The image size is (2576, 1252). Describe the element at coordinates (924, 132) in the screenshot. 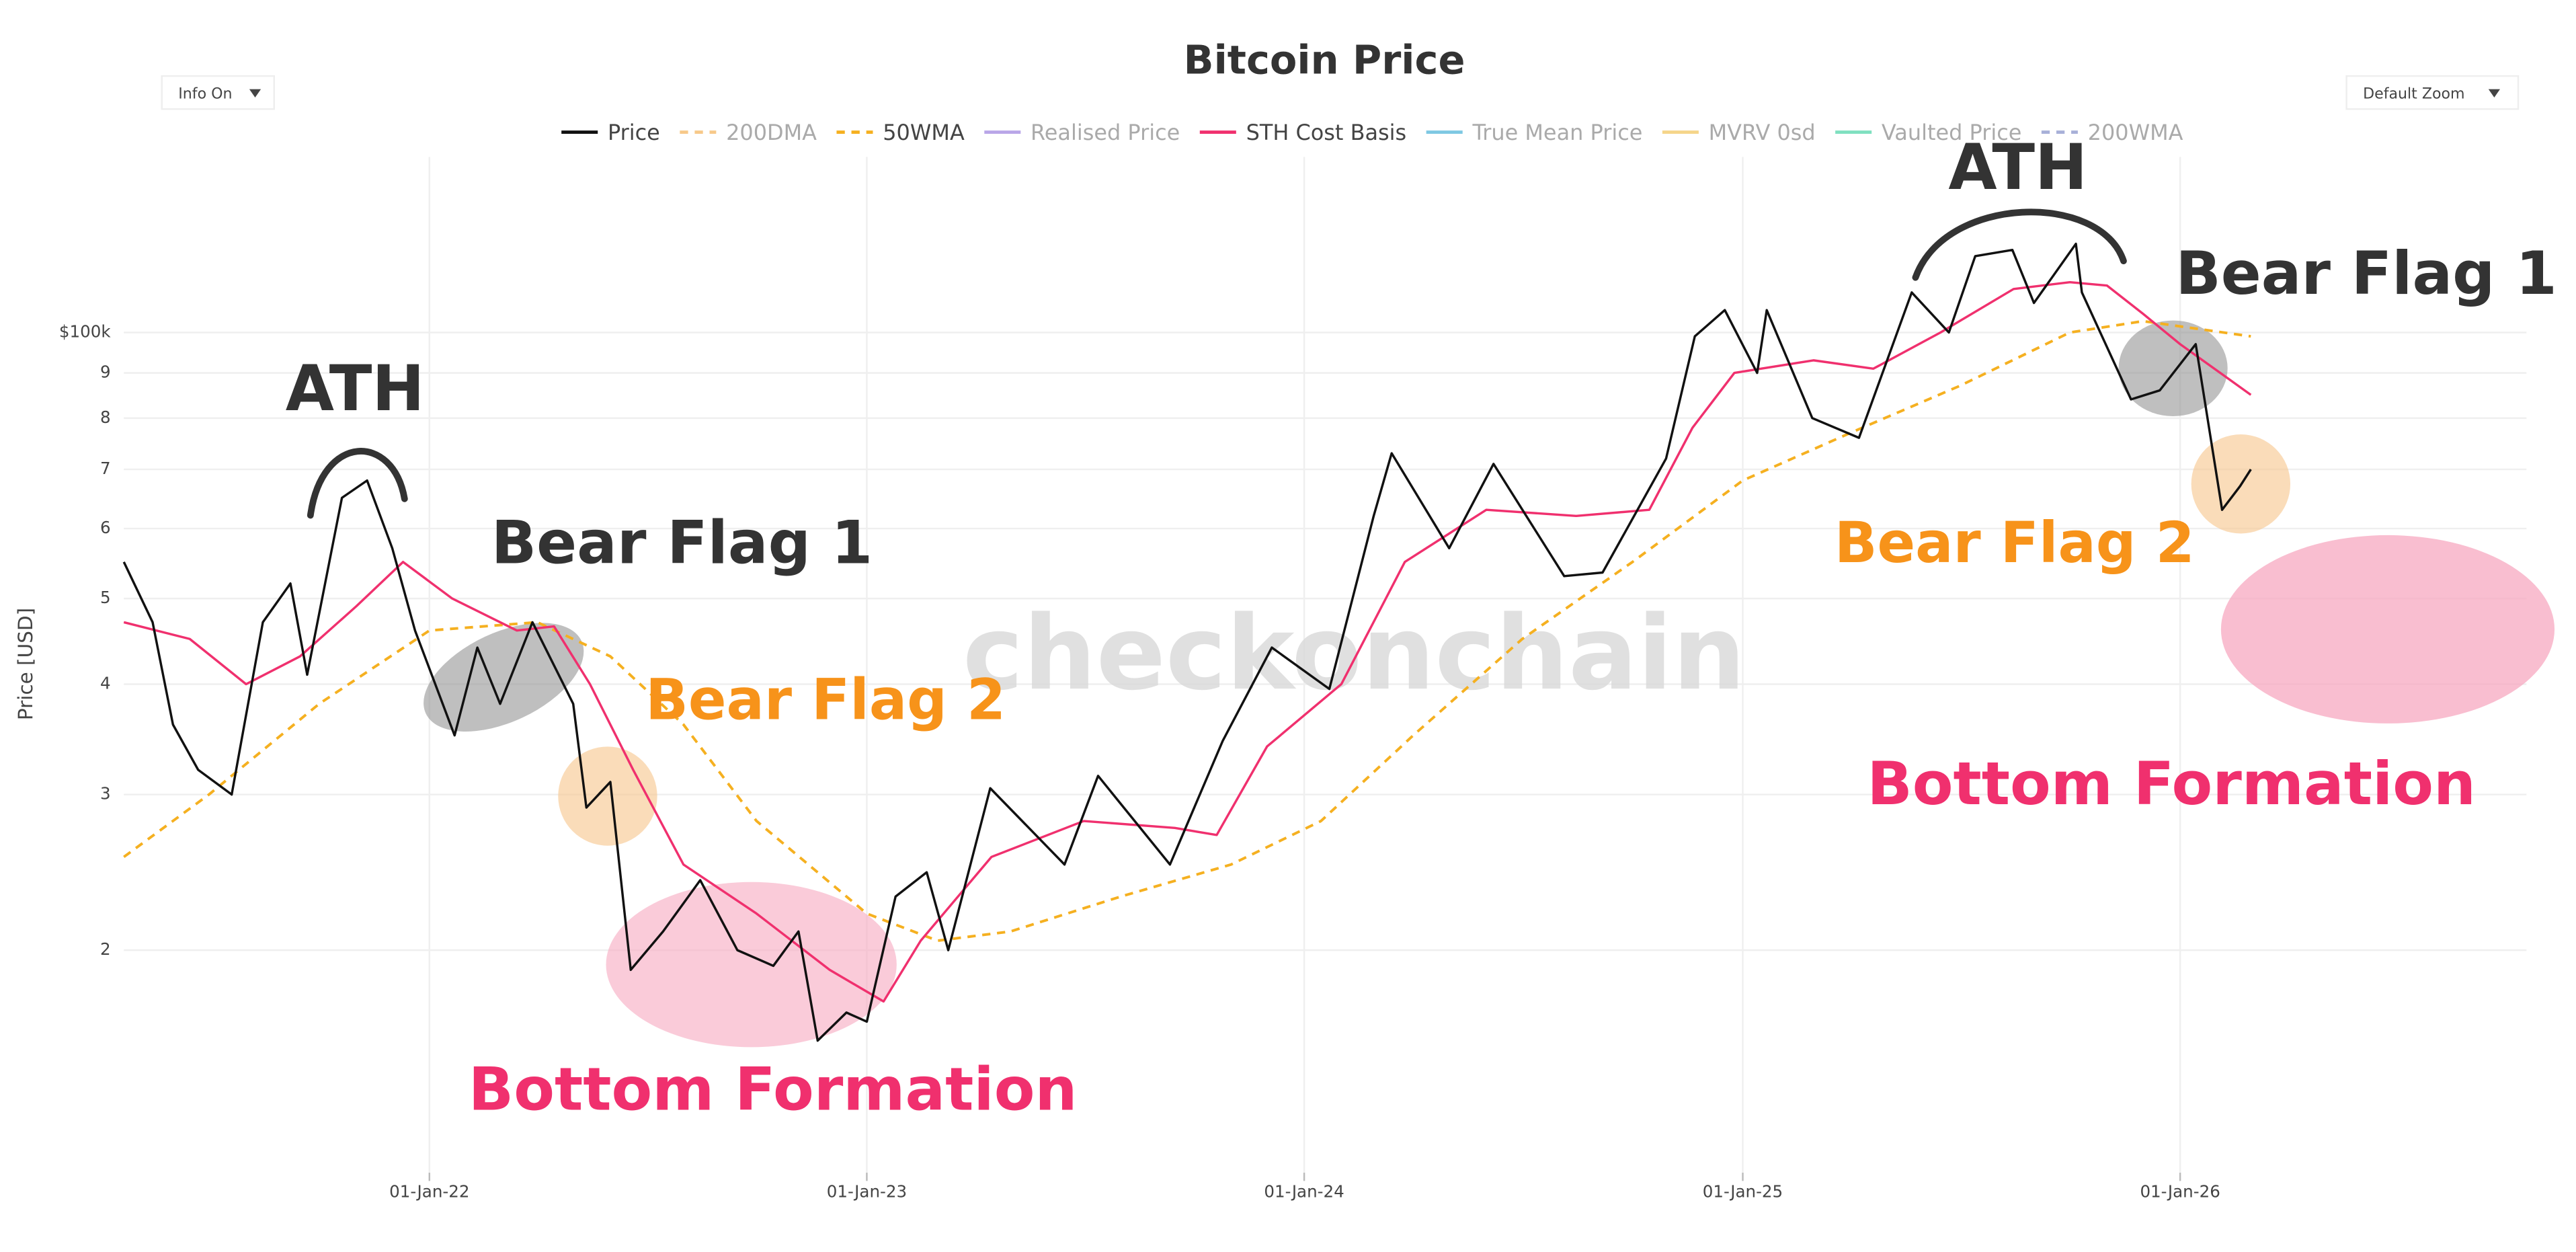

I see `legend-label: 50WMA` at that location.